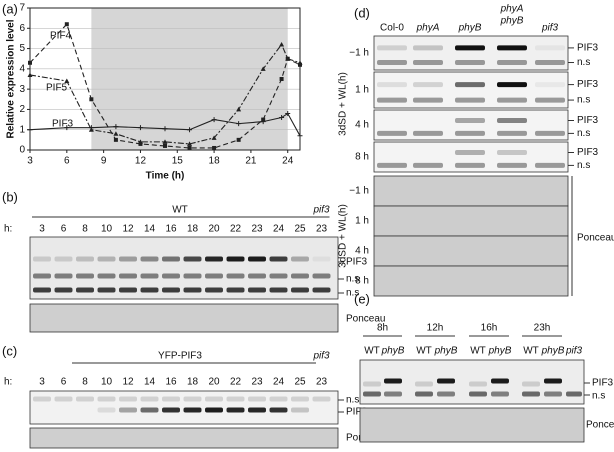 The width and height of the screenshot is (614, 452). What do you see at coordinates (343, 104) in the screenshot?
I see `condition-label: 3dSD + WL(h)` at bounding box center [343, 104].